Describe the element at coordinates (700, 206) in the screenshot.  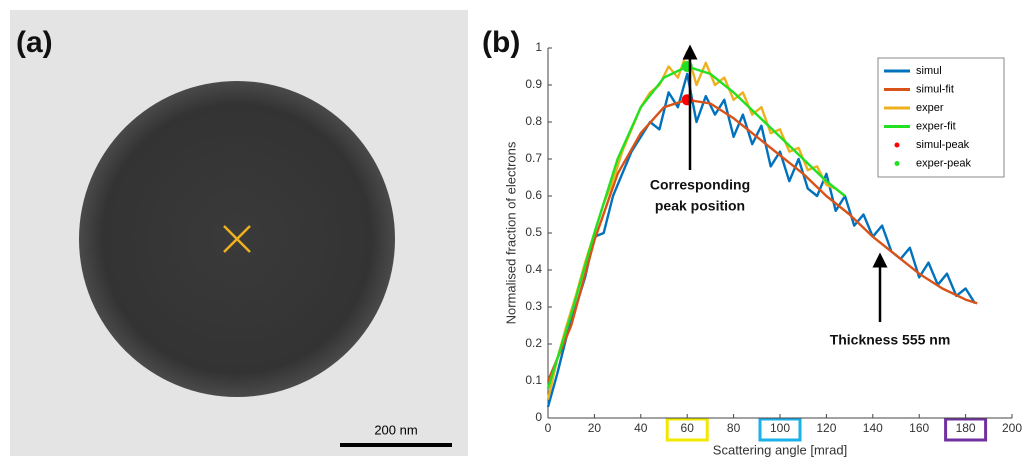
I see `annotation: peak position` at that location.